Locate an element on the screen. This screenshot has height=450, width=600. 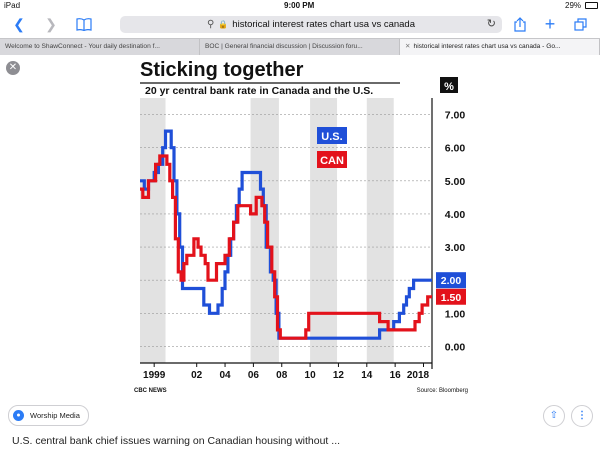
share-icon is located at coordinates (520, 24).